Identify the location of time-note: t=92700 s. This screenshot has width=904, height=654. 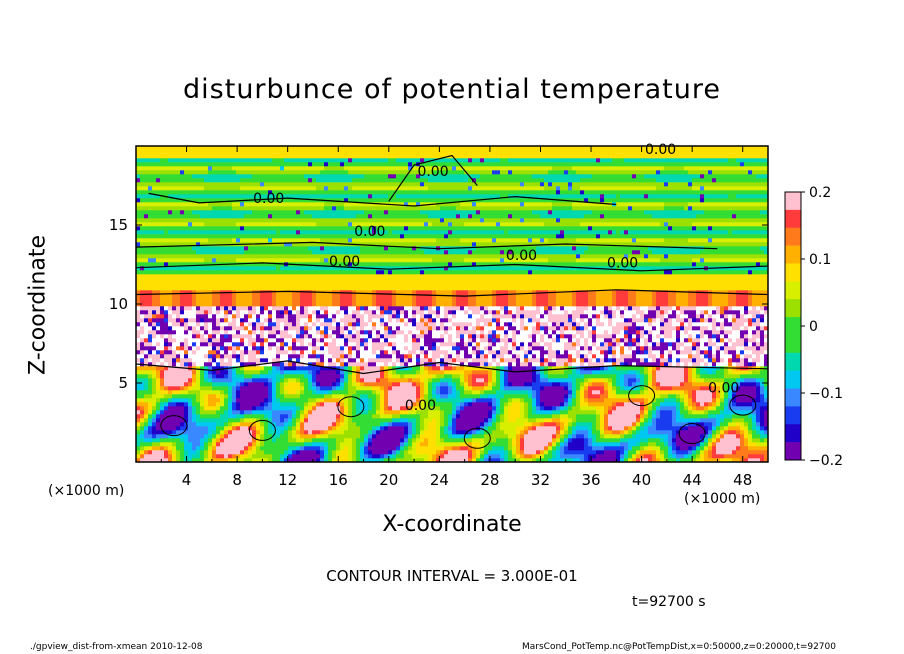
(669, 602).